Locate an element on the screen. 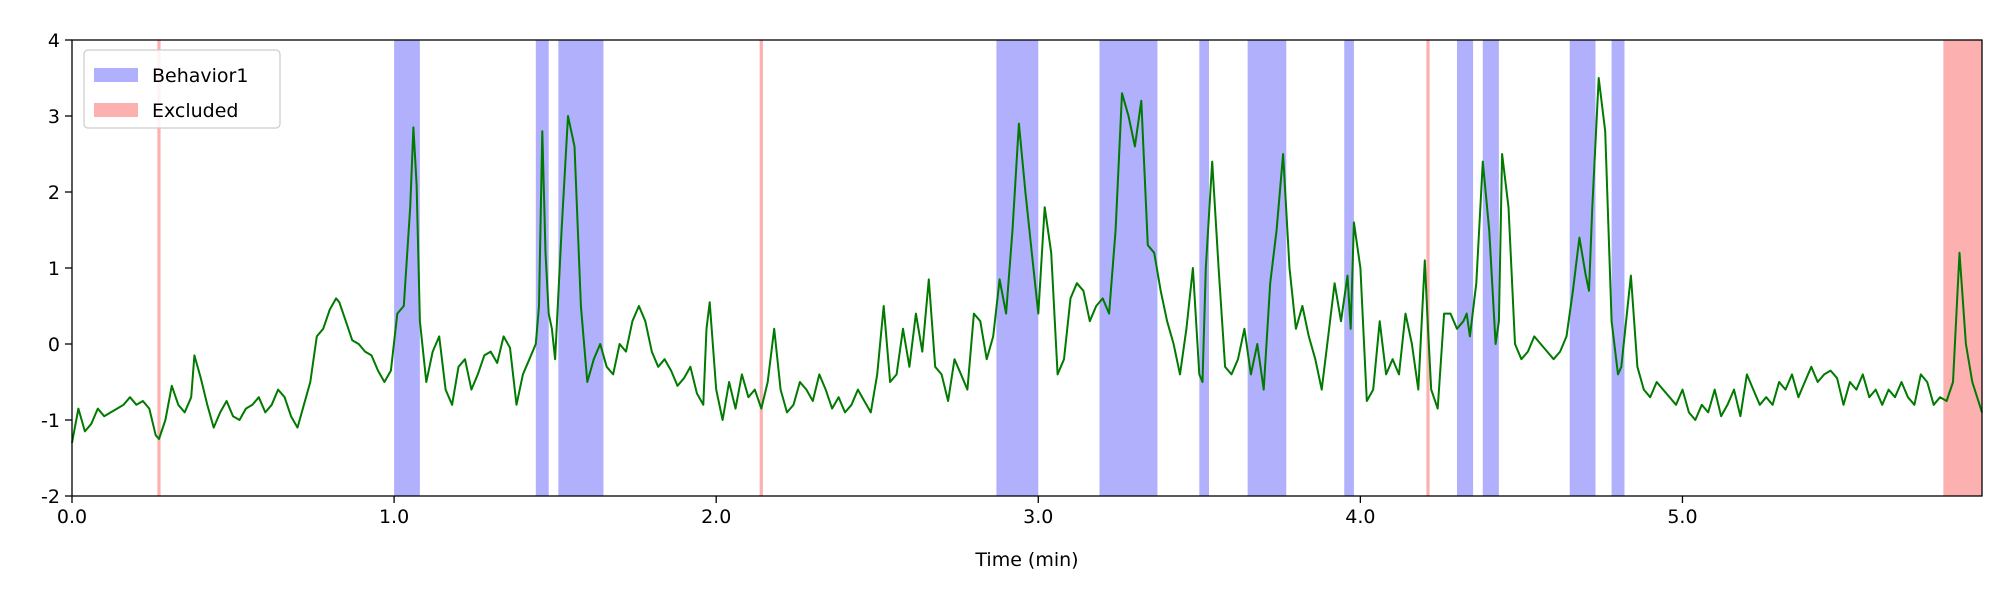 This screenshot has width=2000, height=600. x-tick-label-5: 5.0 is located at coordinates (1682, 517).